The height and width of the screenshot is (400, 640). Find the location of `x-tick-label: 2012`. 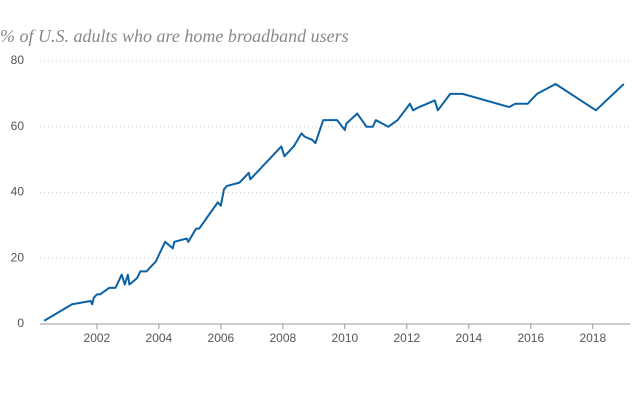

x-tick-label: 2012 is located at coordinates (406, 338).